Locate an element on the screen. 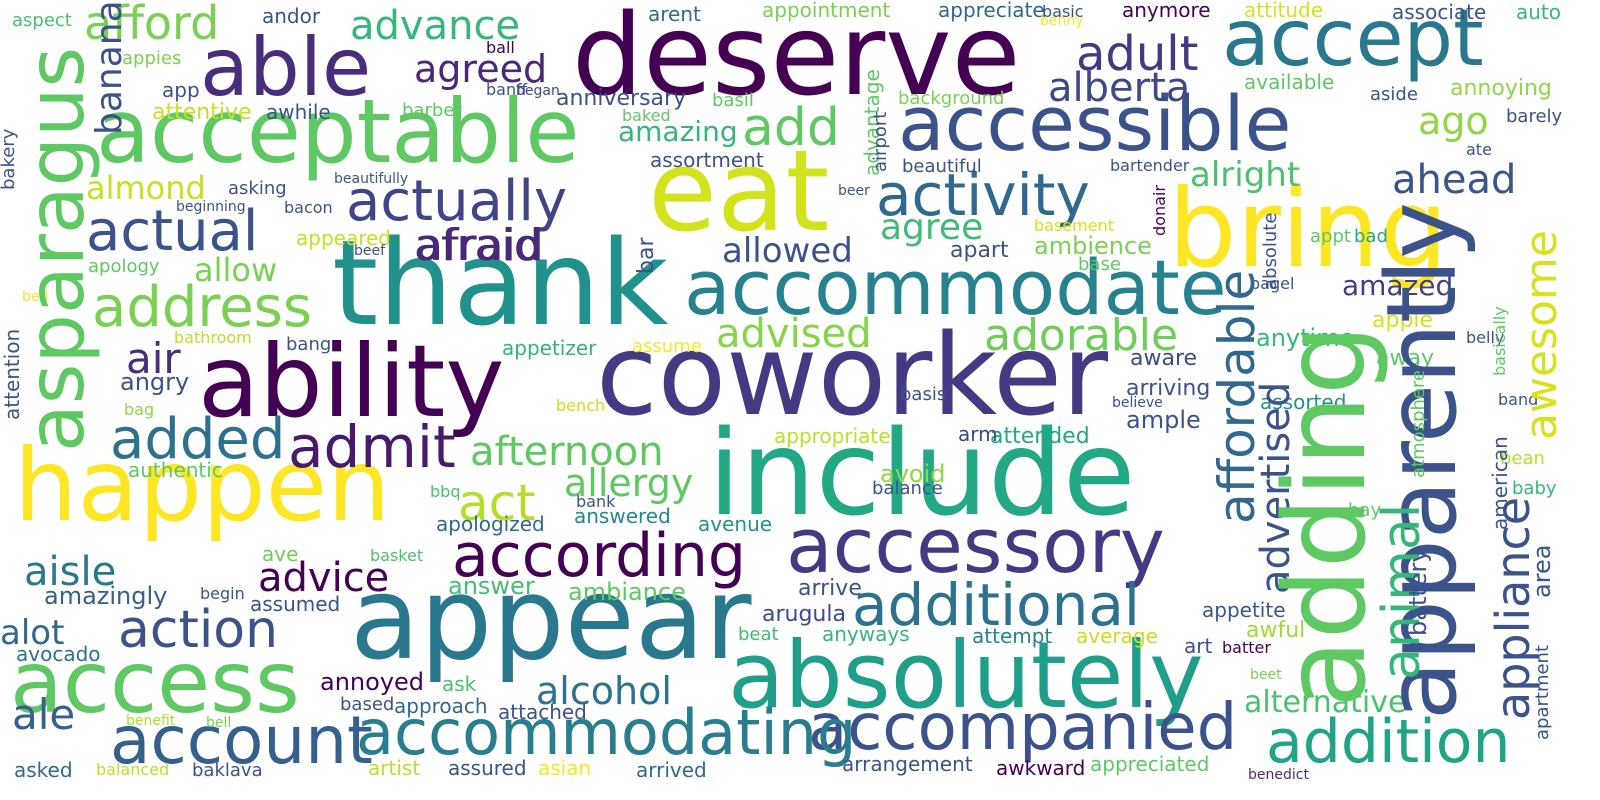  word-appliance: appliance is located at coordinates (1513, 608).